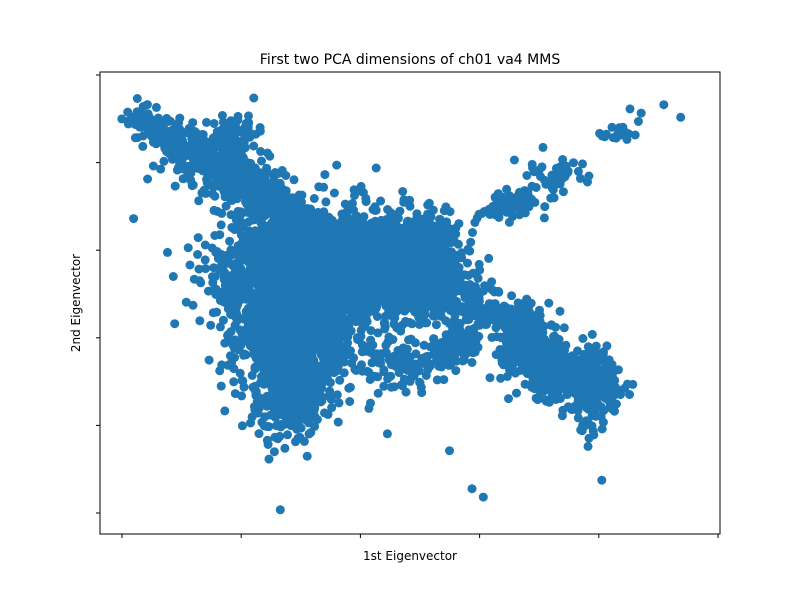  Describe the element at coordinates (410, 60) in the screenshot. I see `chart-title: First two PCA dimensions of ch01 va4 MMS` at that location.